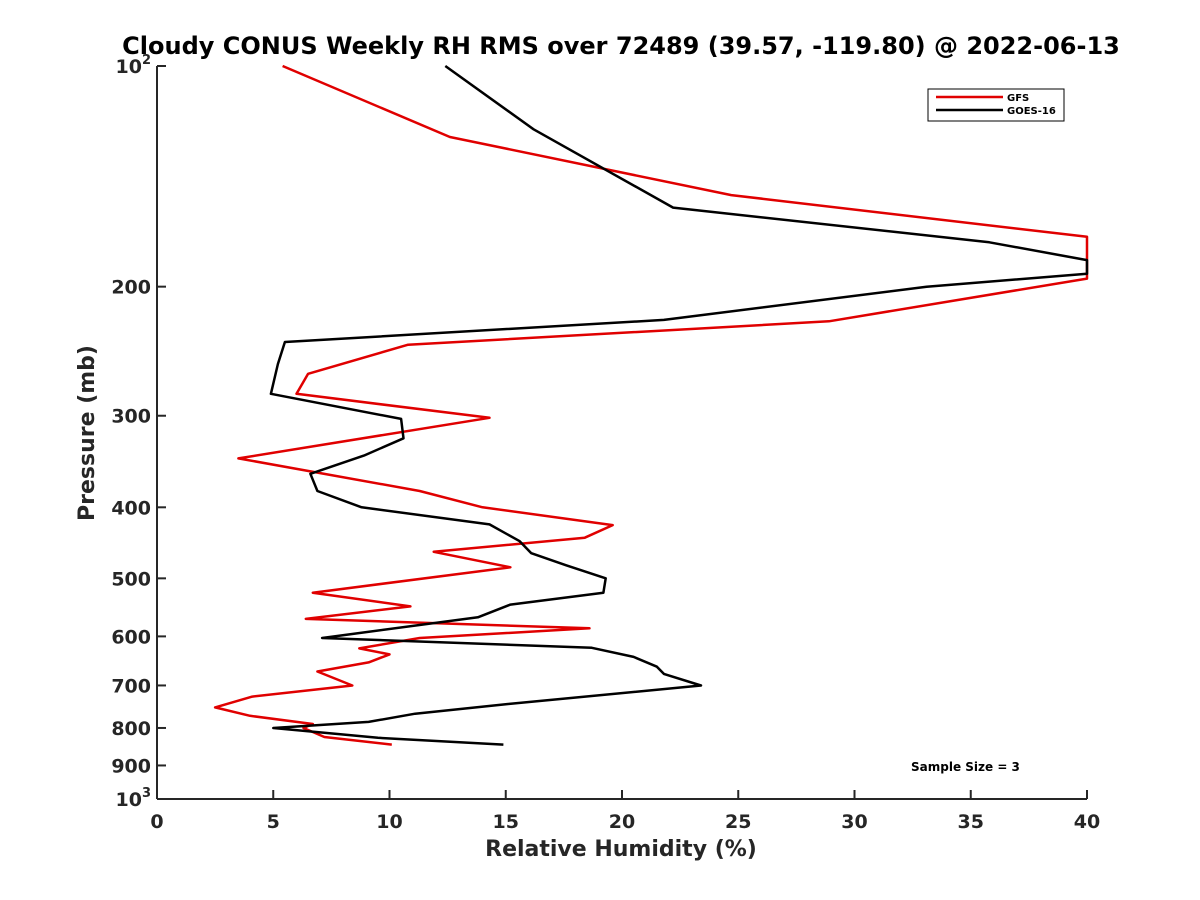 This screenshot has height=900, width=1200. What do you see at coordinates (156, 822) in the screenshot?
I see `x-tick-label: 0` at bounding box center [156, 822].